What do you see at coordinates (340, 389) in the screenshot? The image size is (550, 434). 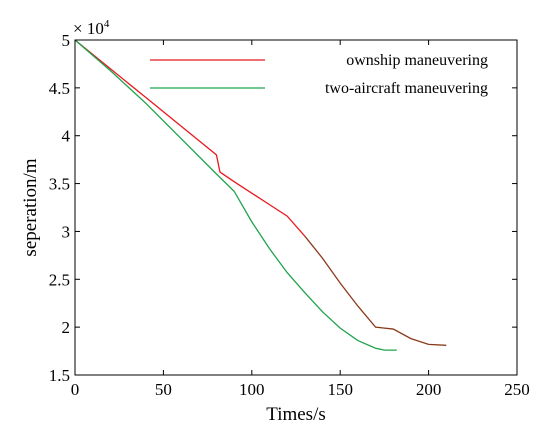 I see `x-tick-label: 150` at bounding box center [340, 389].